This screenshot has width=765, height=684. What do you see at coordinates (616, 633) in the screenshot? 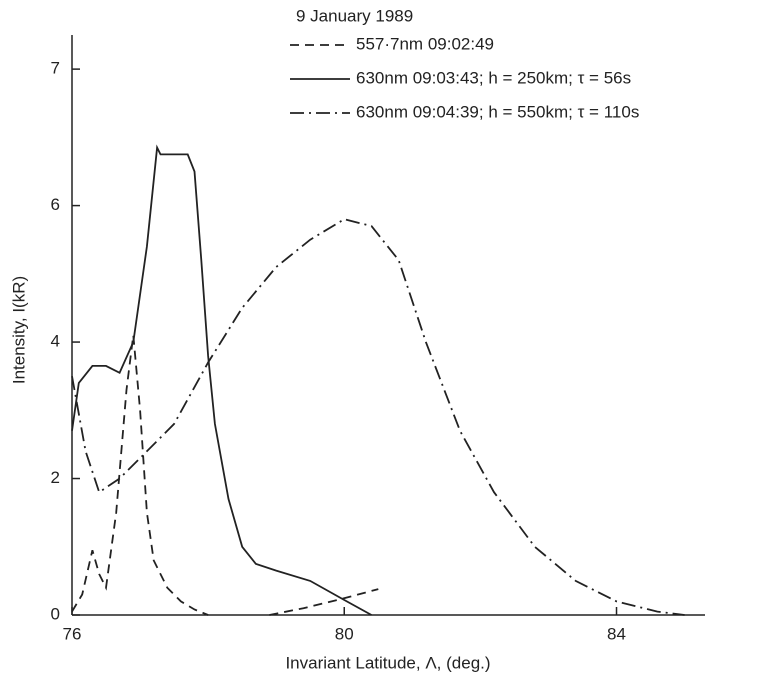
I see `x-tick-label: 84` at bounding box center [616, 633].